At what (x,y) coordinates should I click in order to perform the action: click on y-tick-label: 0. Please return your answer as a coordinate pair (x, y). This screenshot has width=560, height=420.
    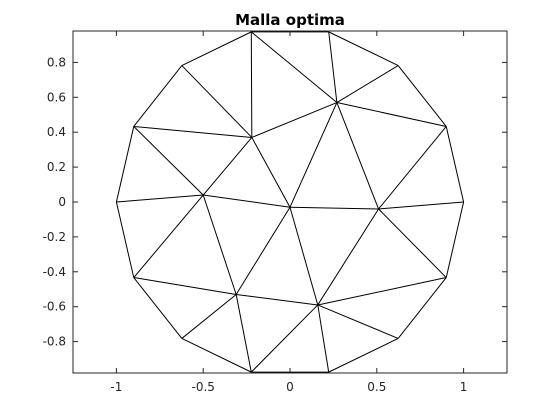
    Looking at the image, I should click on (62, 202).